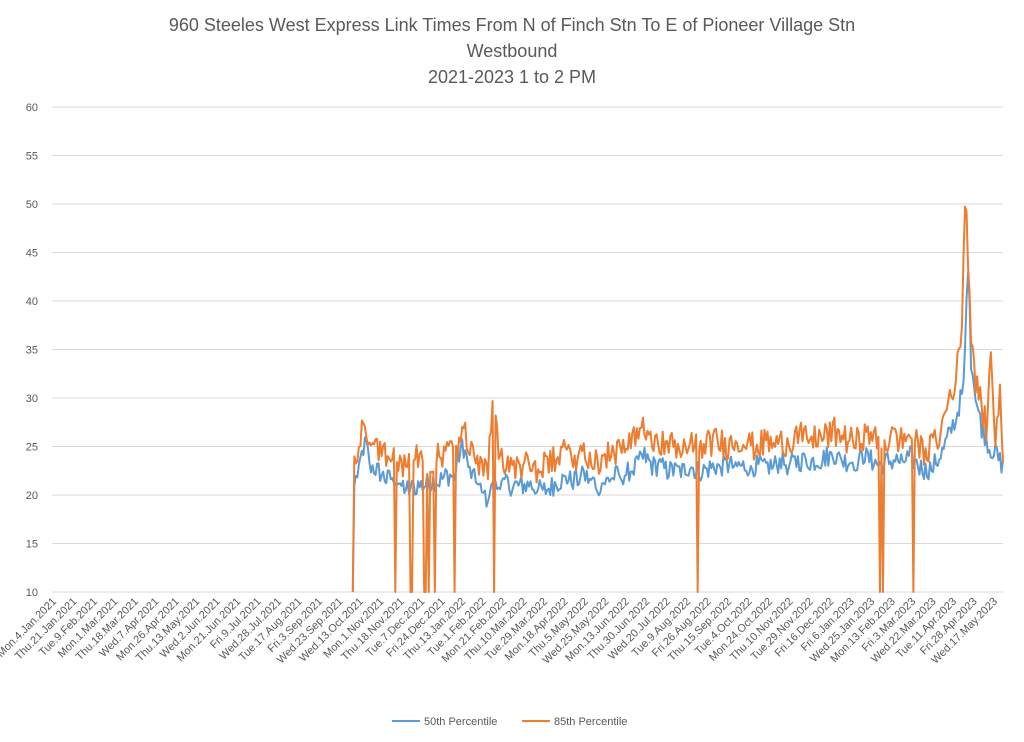  What do you see at coordinates (590, 722) in the screenshot?
I see `legend-label-85th: 85th Percentile` at bounding box center [590, 722].